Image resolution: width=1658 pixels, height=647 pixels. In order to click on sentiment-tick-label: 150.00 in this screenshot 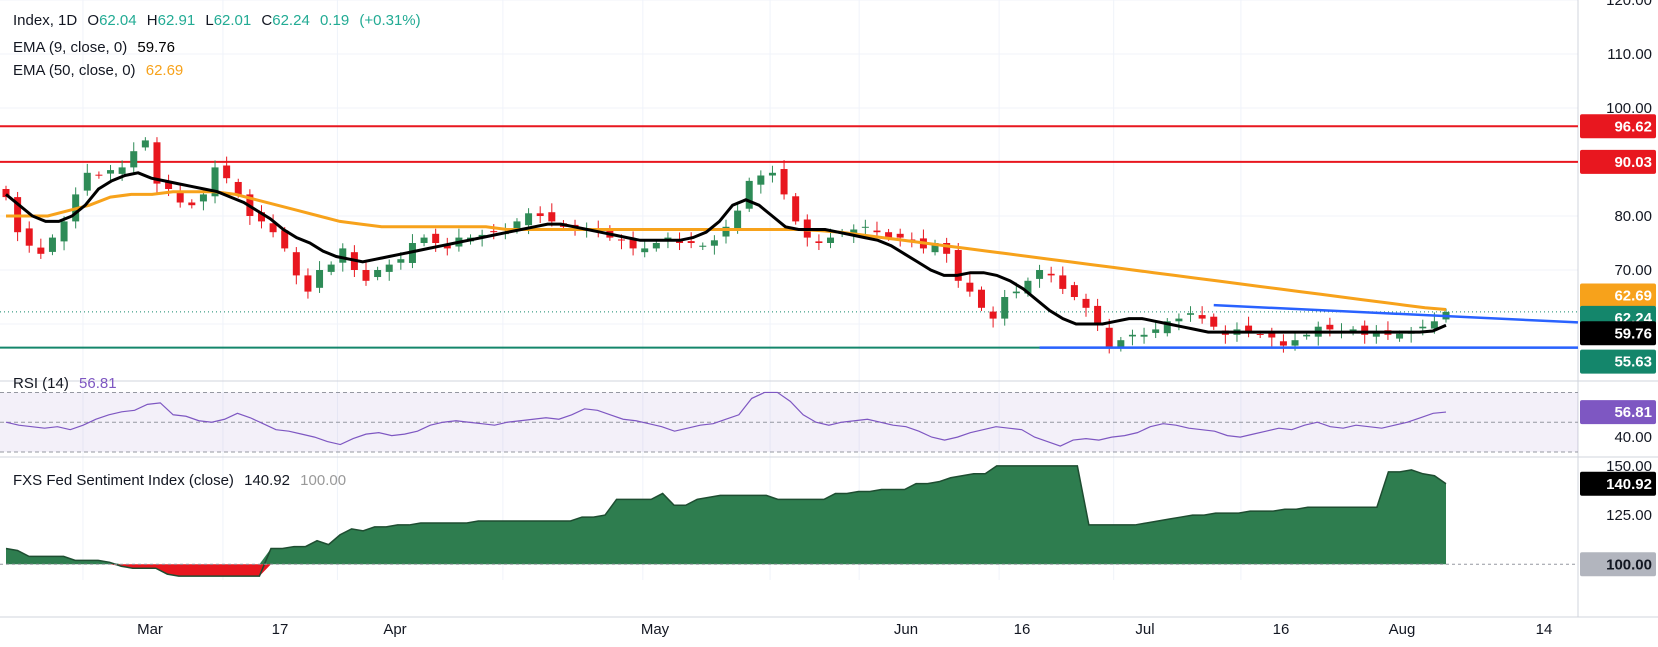, I will do `click(1629, 466)`.